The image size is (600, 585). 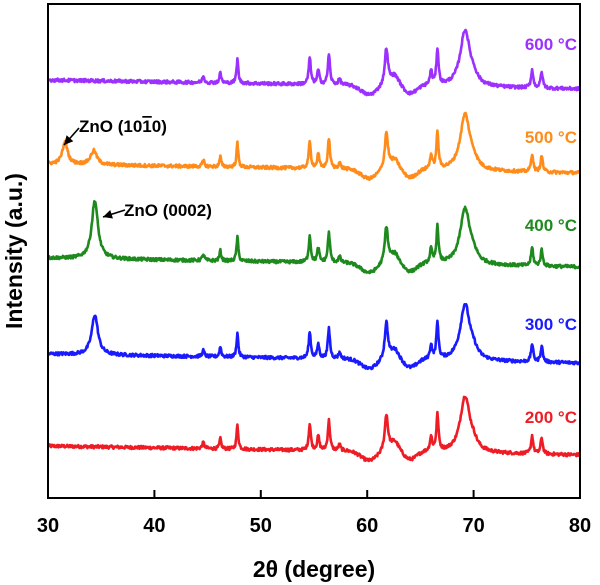 I want to click on series-line-400 °C, so click(x=314, y=237).